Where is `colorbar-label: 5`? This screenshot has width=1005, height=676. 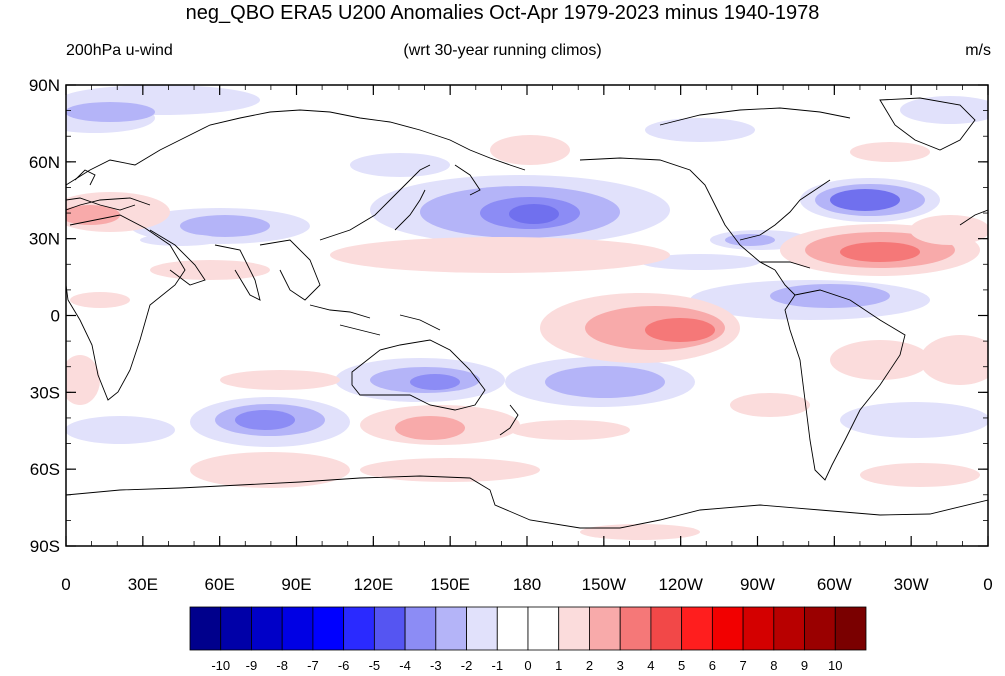 colorbar-label: 5 is located at coordinates (681, 665).